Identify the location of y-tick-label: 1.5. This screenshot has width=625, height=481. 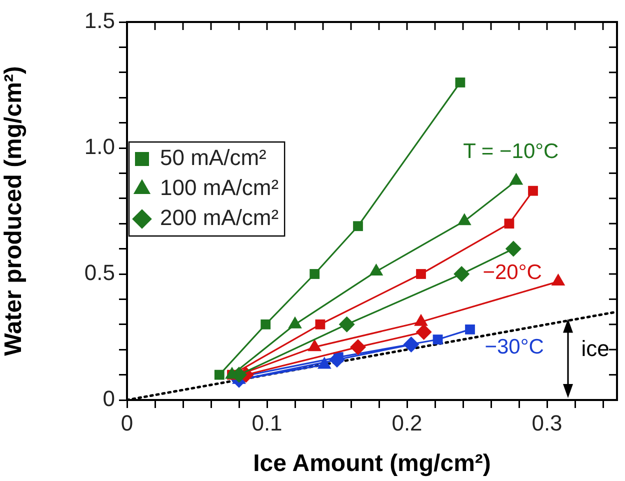
(99, 21).